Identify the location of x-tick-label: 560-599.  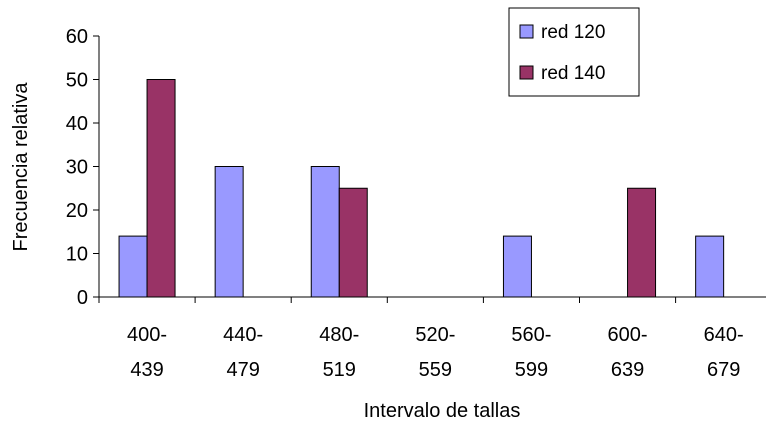
(531, 352).